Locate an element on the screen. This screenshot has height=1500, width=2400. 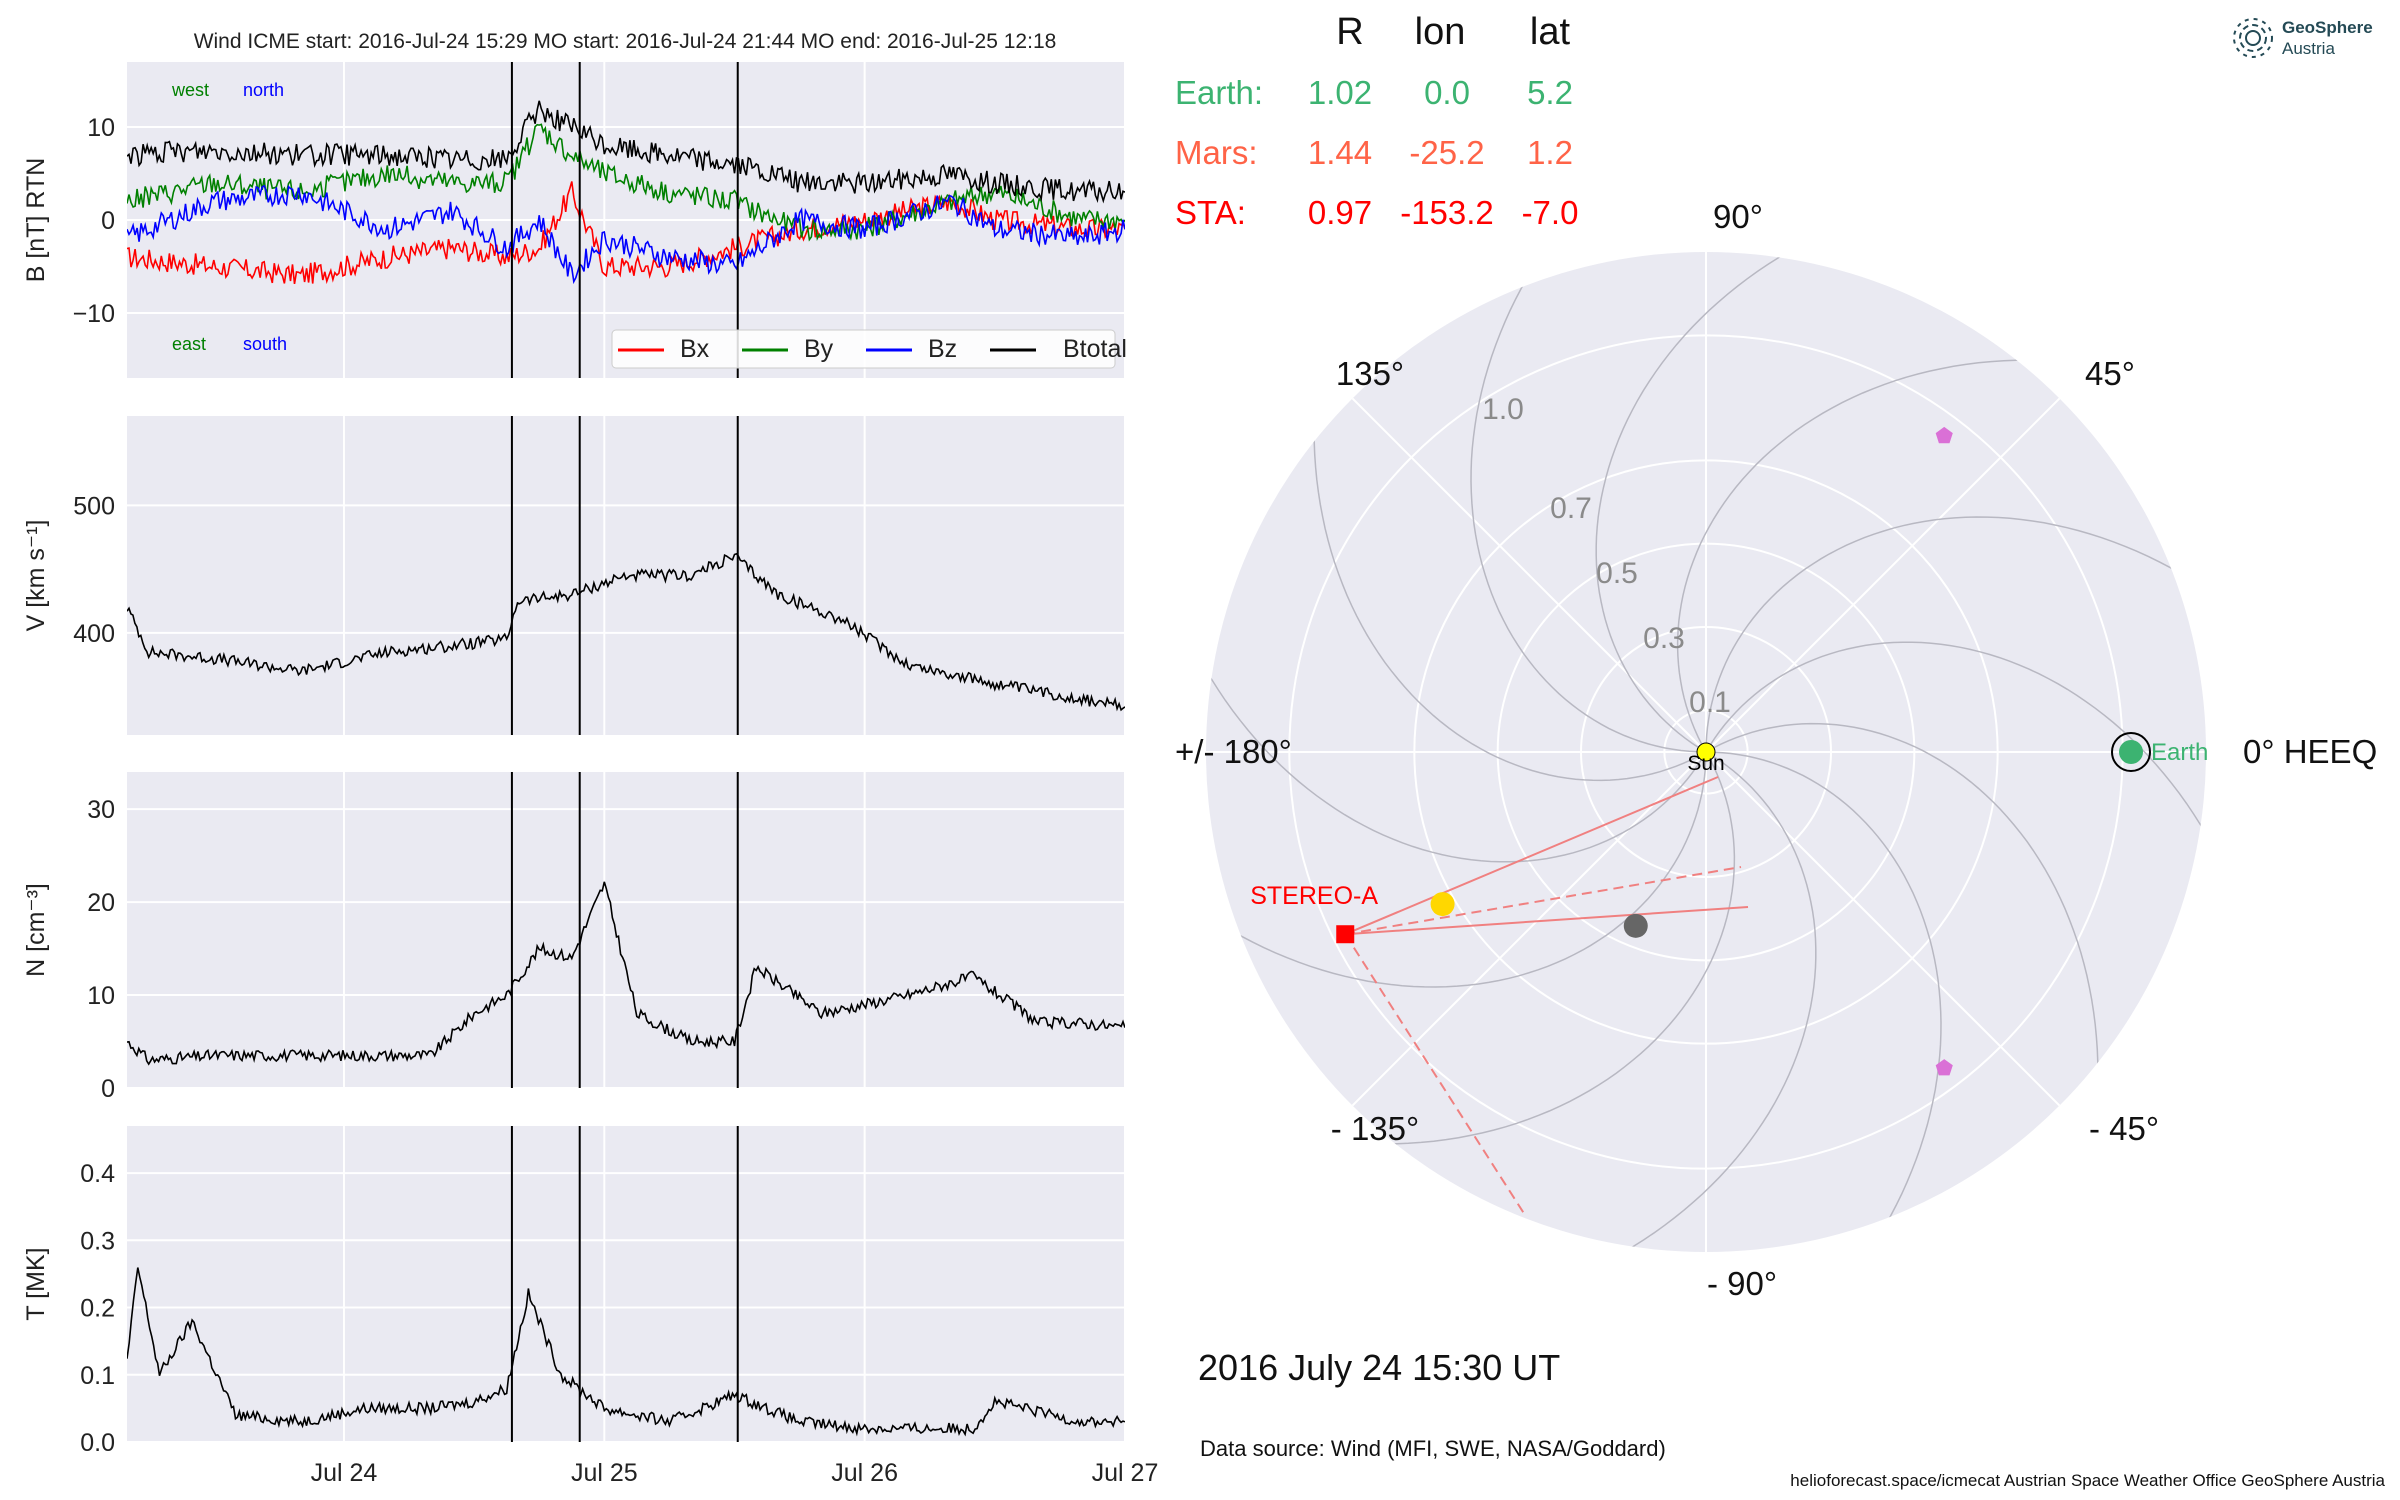
x-tick-label: Jul 27 is located at coordinates (1125, 1473).